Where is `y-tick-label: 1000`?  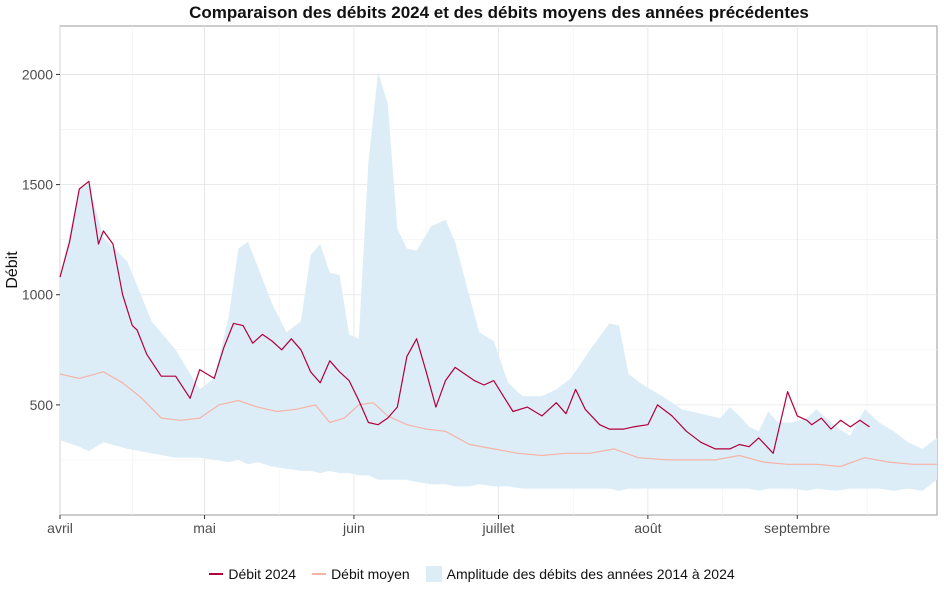 y-tick-label: 1000 is located at coordinates (37, 295).